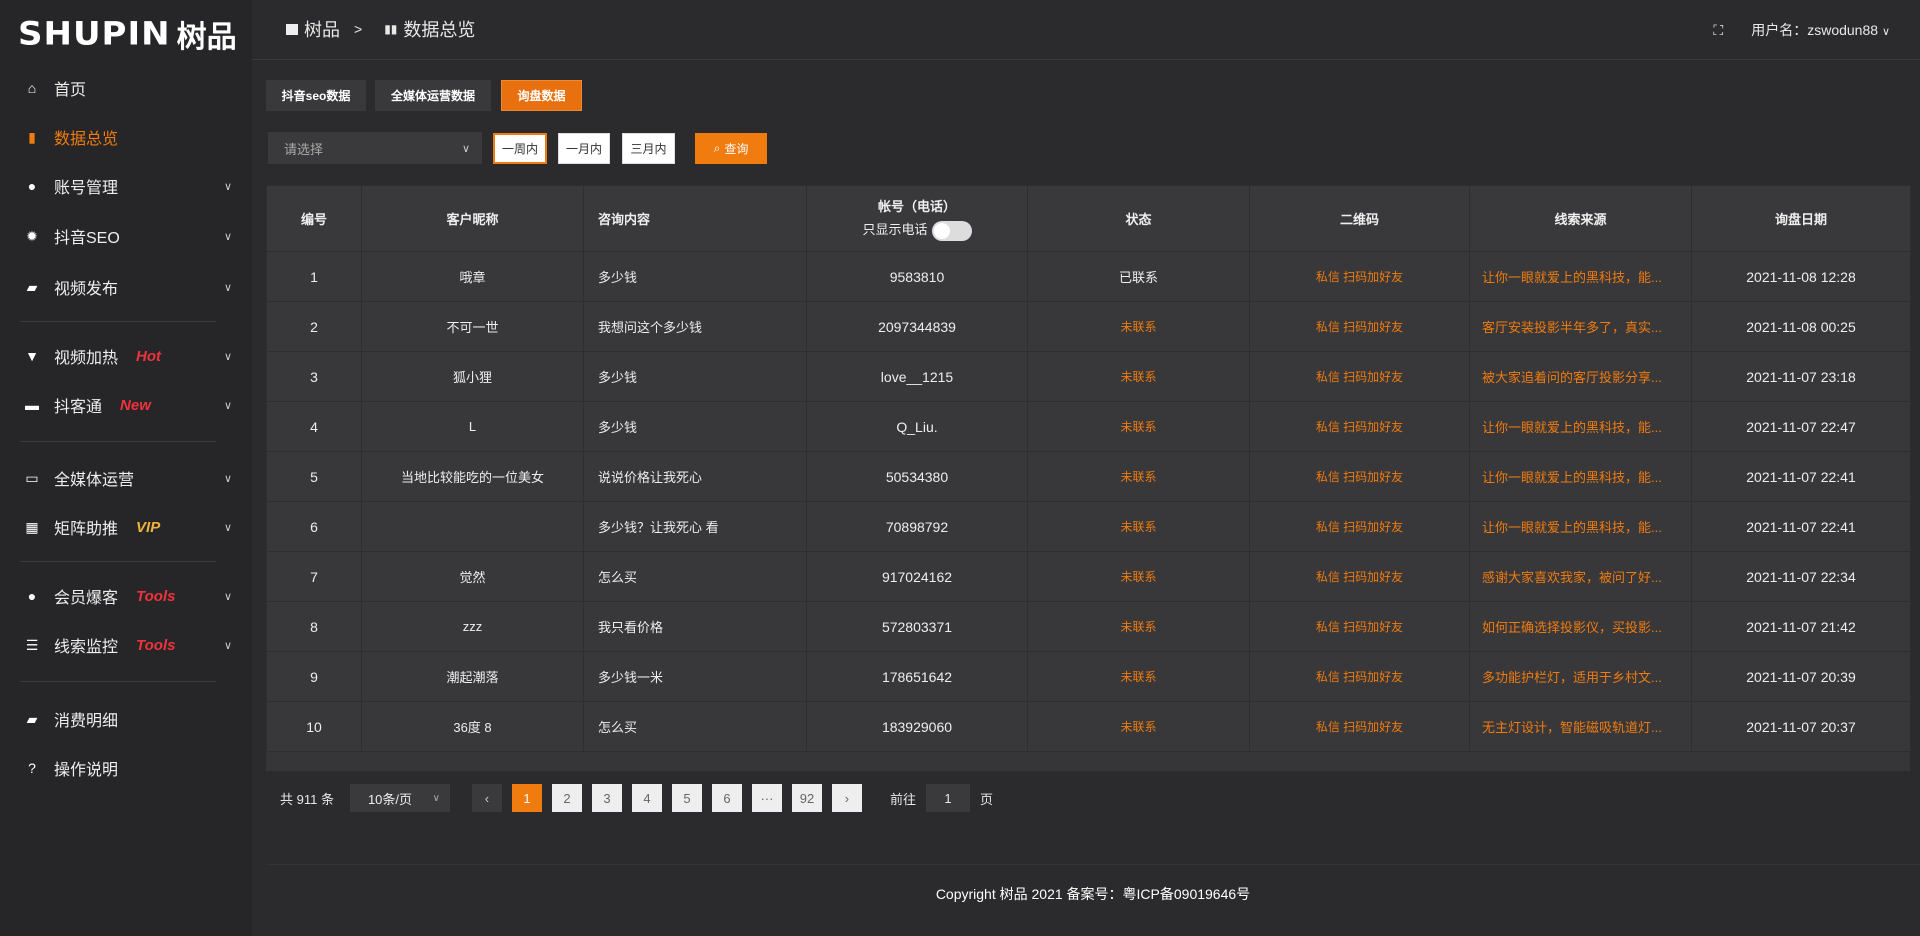 This screenshot has height=936, width=1920. What do you see at coordinates (986, 799) in the screenshot?
I see `page-unit: 页` at bounding box center [986, 799].